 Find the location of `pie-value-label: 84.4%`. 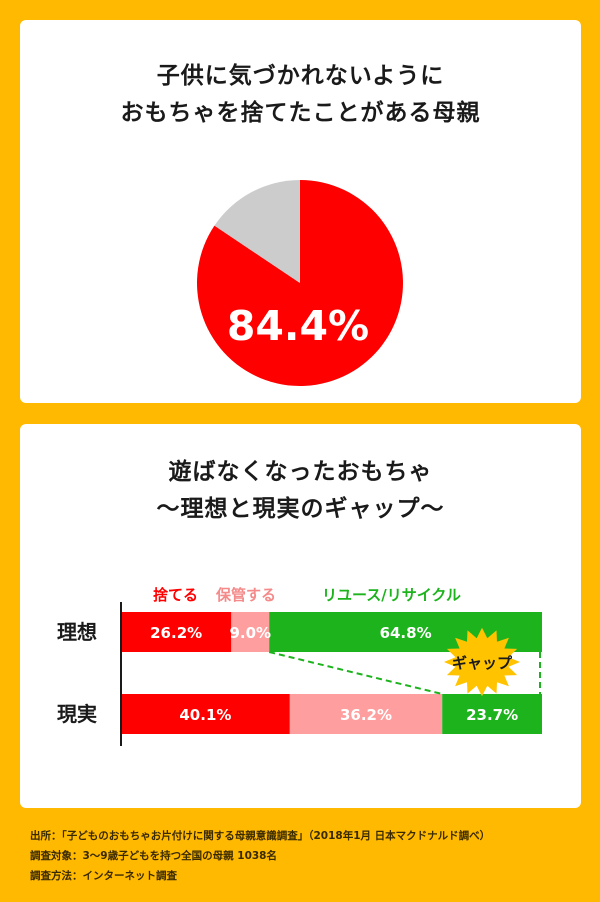

pie-value-label: 84.4% is located at coordinates (298, 326).